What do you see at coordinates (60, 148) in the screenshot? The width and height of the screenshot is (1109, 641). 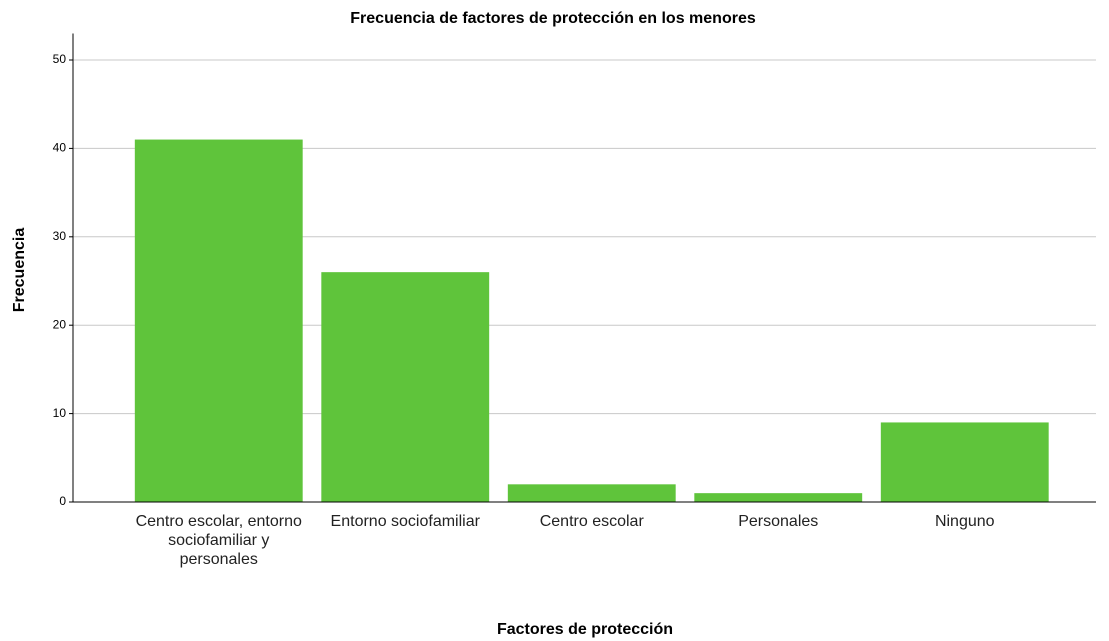 I see `y-tick-label: 40` at bounding box center [60, 148].